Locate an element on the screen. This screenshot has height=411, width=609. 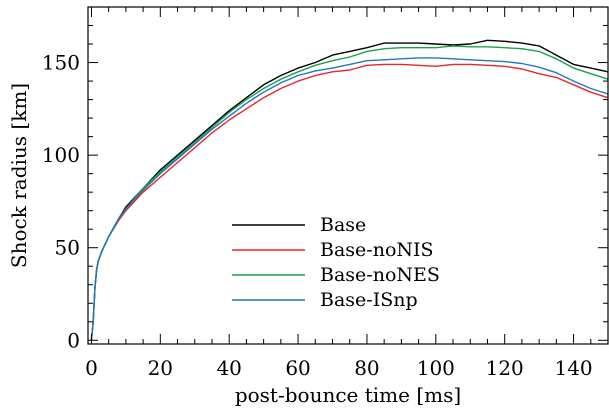
y-tick-label: 150 is located at coordinates (61, 63).